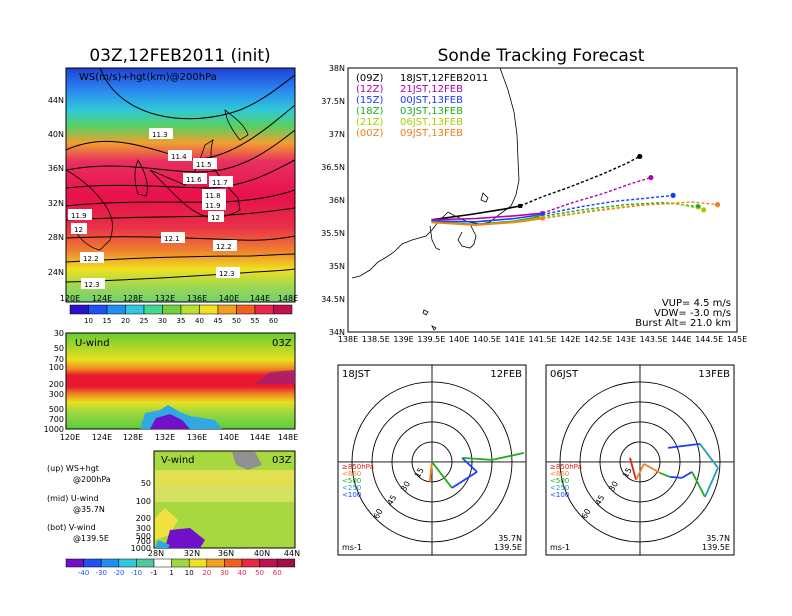 Image resolution: width=792 pixels, height=616 pixels. Describe the element at coordinates (714, 374) in the screenshot. I see `hodo-date: 13FEB` at that location.